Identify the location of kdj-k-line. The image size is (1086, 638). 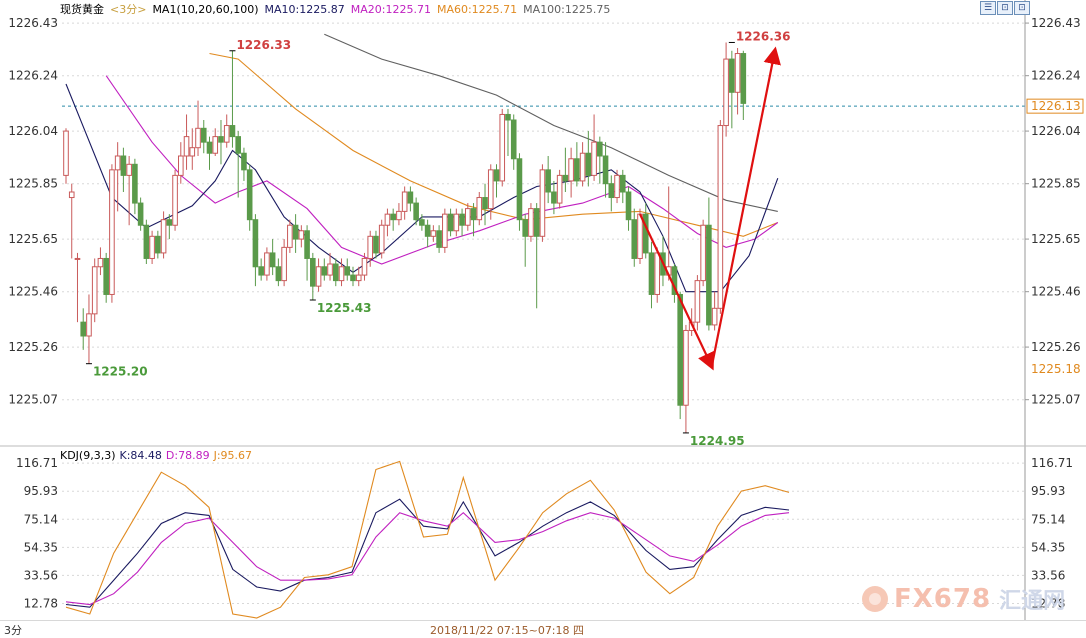
(427, 553).